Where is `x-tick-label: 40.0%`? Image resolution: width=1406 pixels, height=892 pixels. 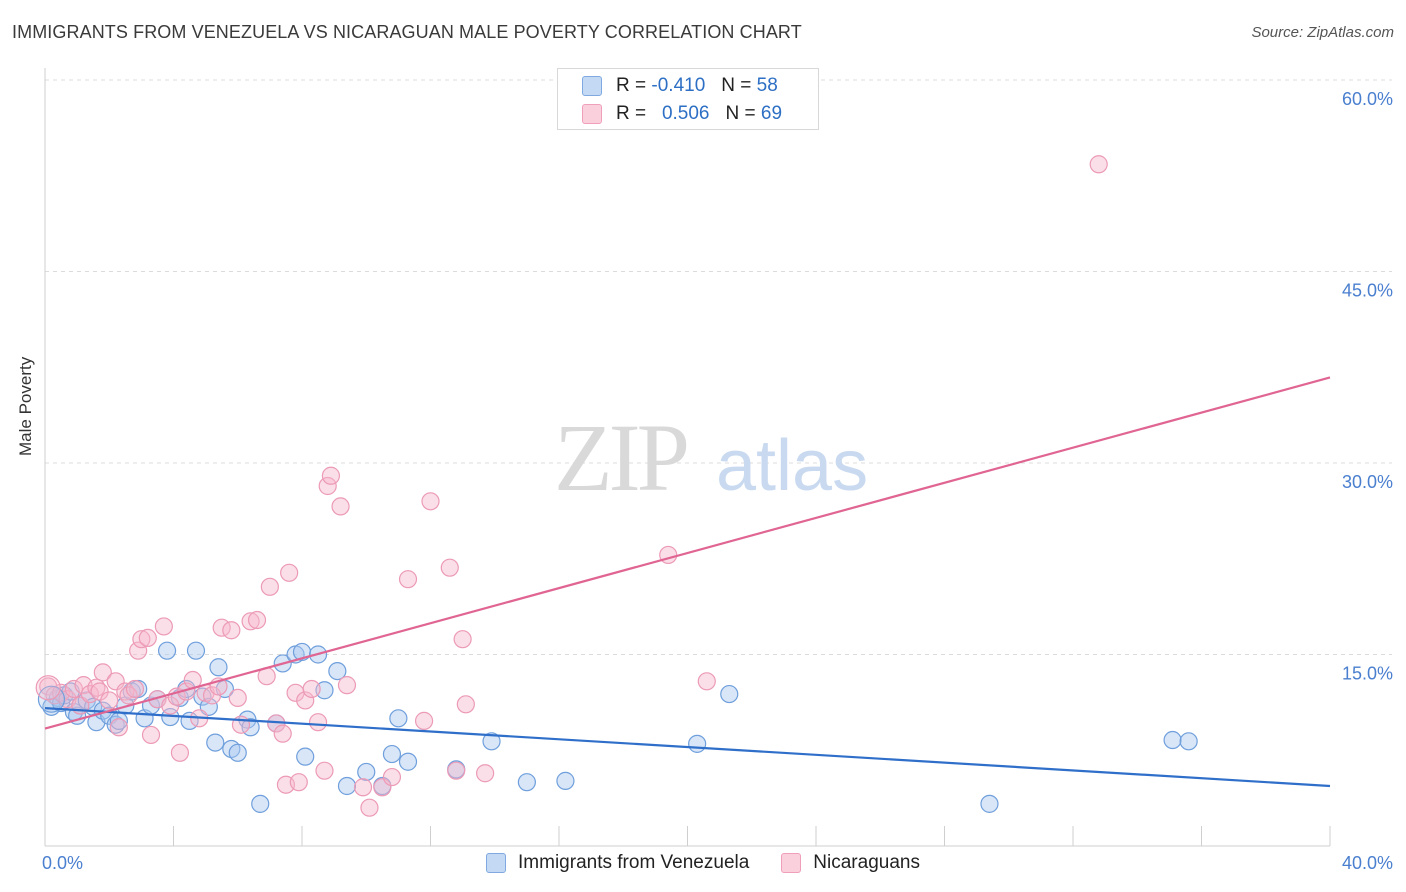
x-tick-label: 40.0% is located at coordinates (1367, 863).